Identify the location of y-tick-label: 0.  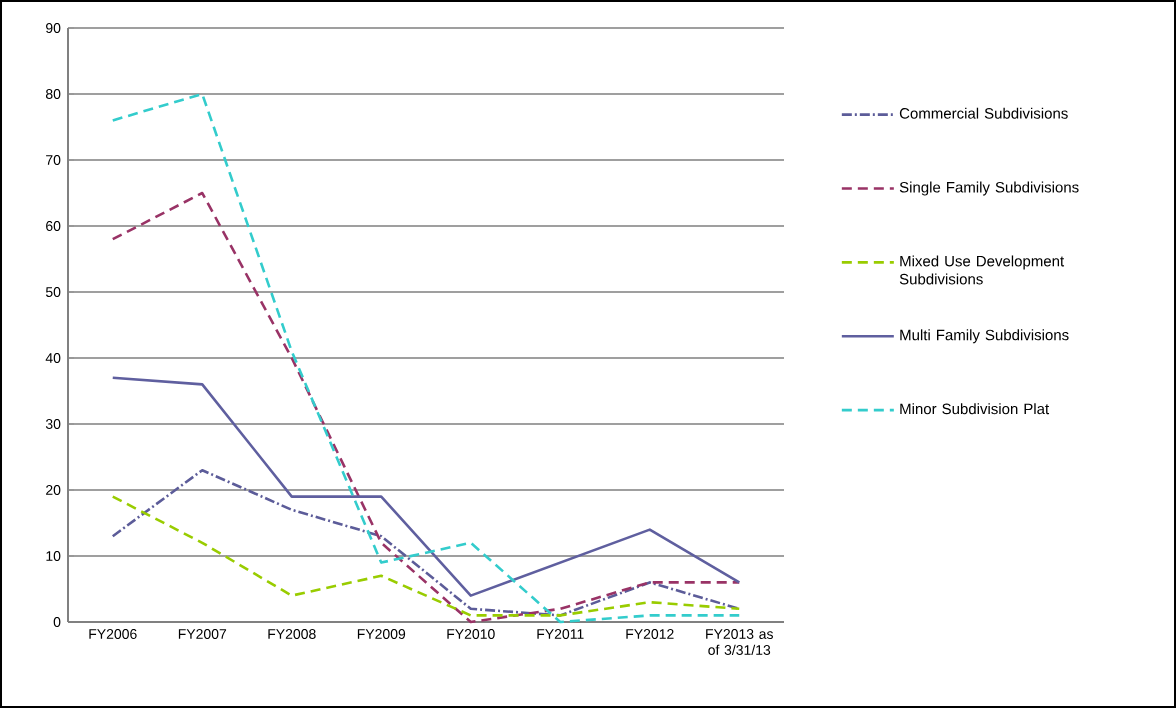
(57, 622).